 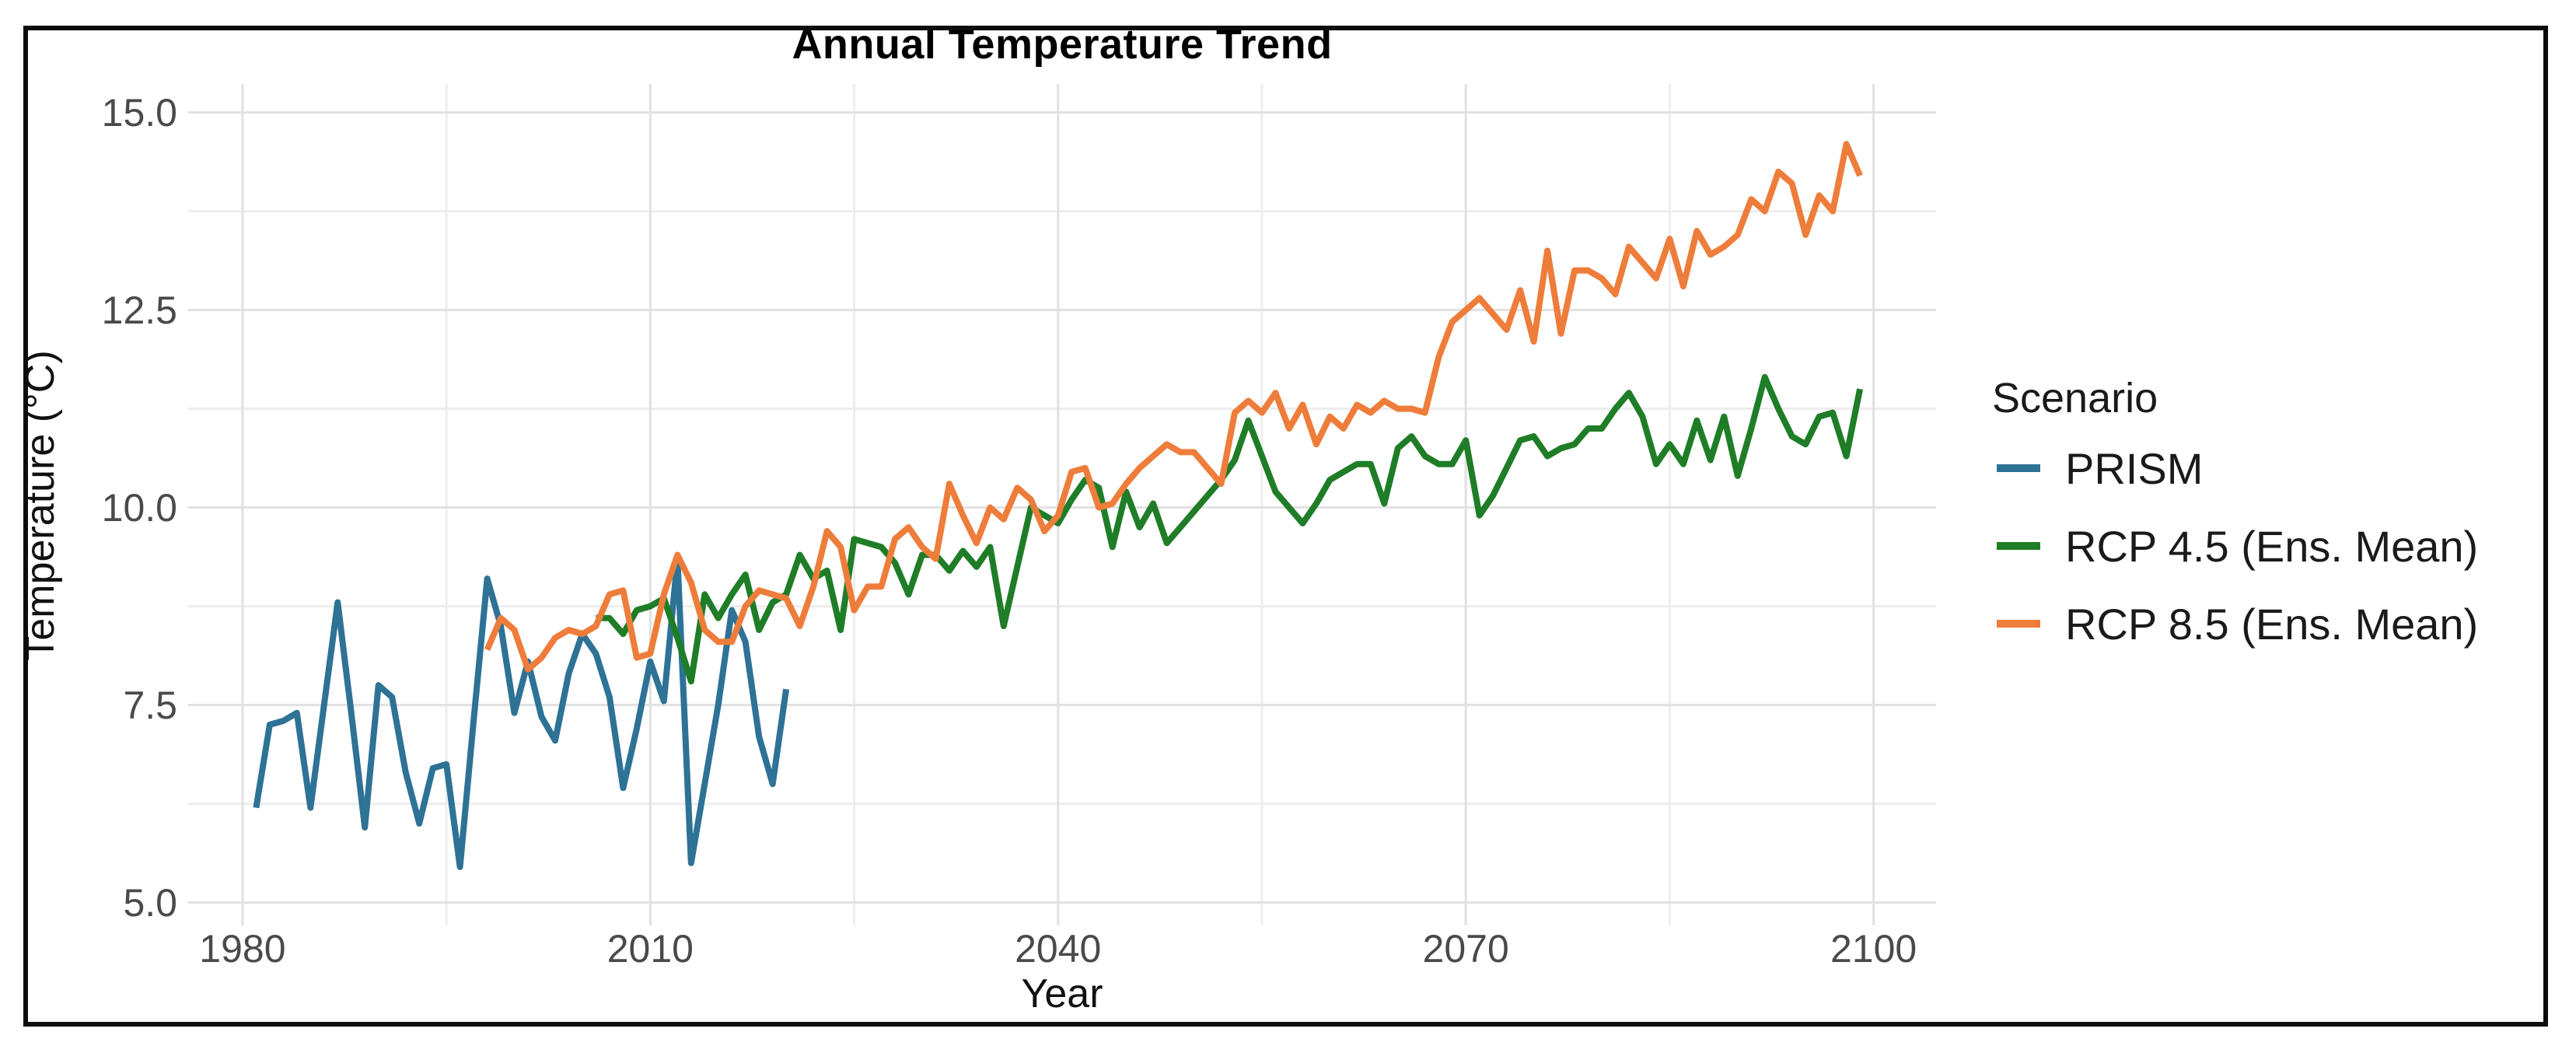 I want to click on y-axis-title: Temperature (°C), so click(x=40, y=505).